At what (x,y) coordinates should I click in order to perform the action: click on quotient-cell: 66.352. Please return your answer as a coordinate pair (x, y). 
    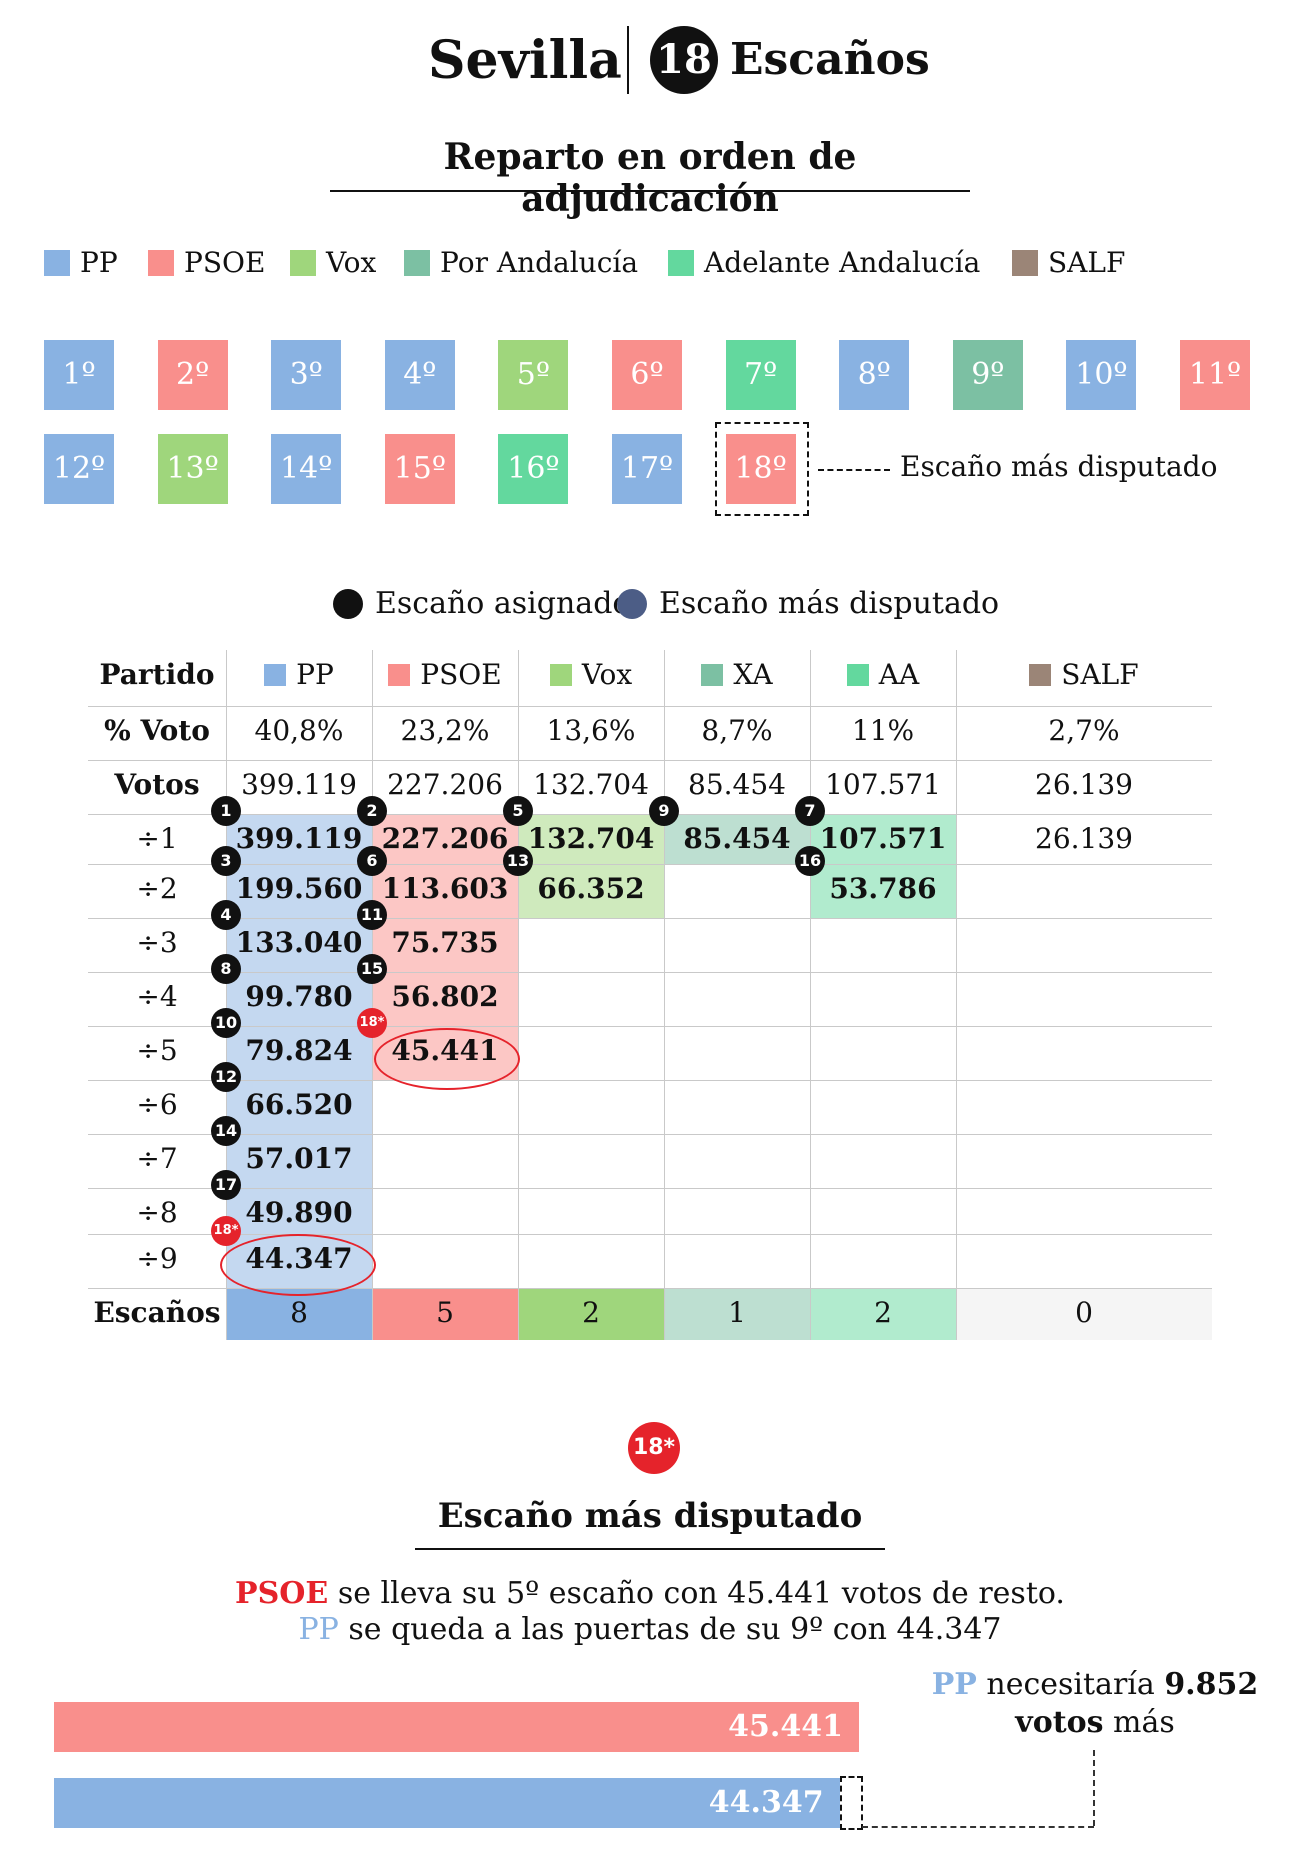
    Looking at the image, I should click on (591, 888).